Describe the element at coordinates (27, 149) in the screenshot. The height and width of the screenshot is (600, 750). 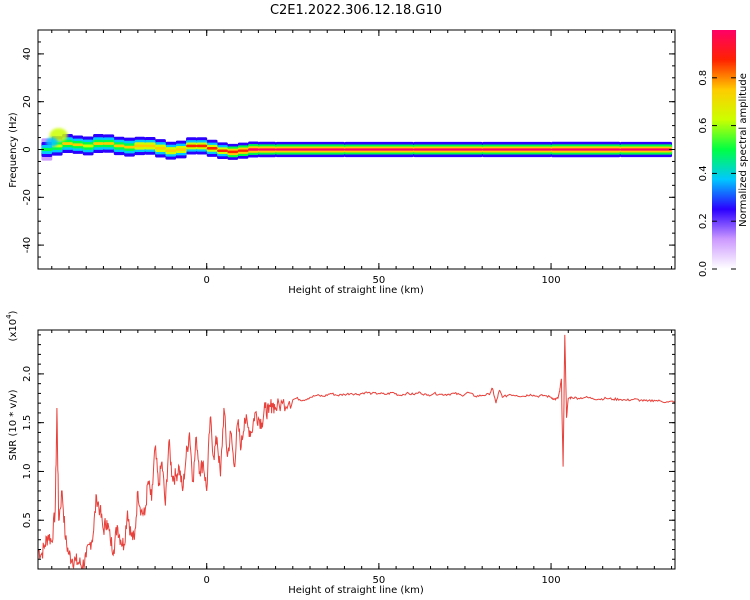
I see `y-tick-label: 0` at that location.